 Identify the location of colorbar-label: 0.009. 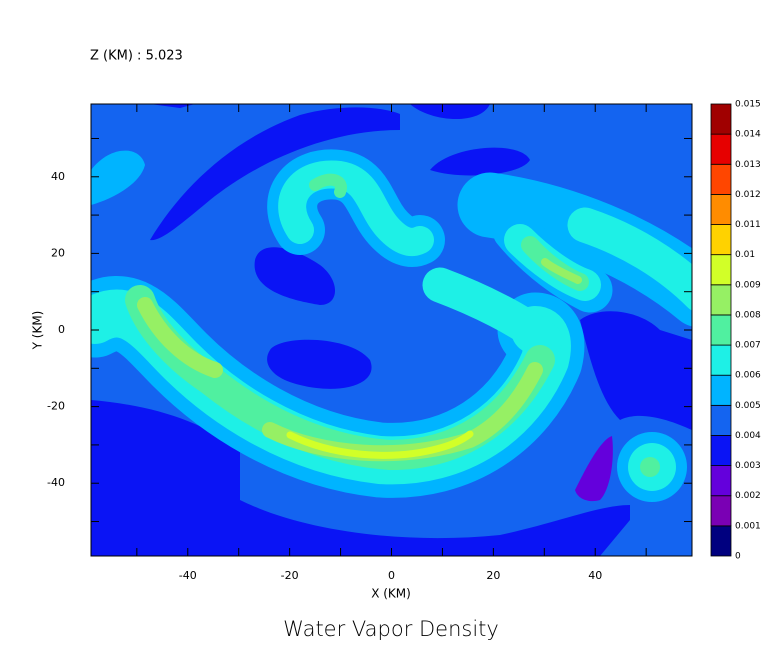
(748, 285).